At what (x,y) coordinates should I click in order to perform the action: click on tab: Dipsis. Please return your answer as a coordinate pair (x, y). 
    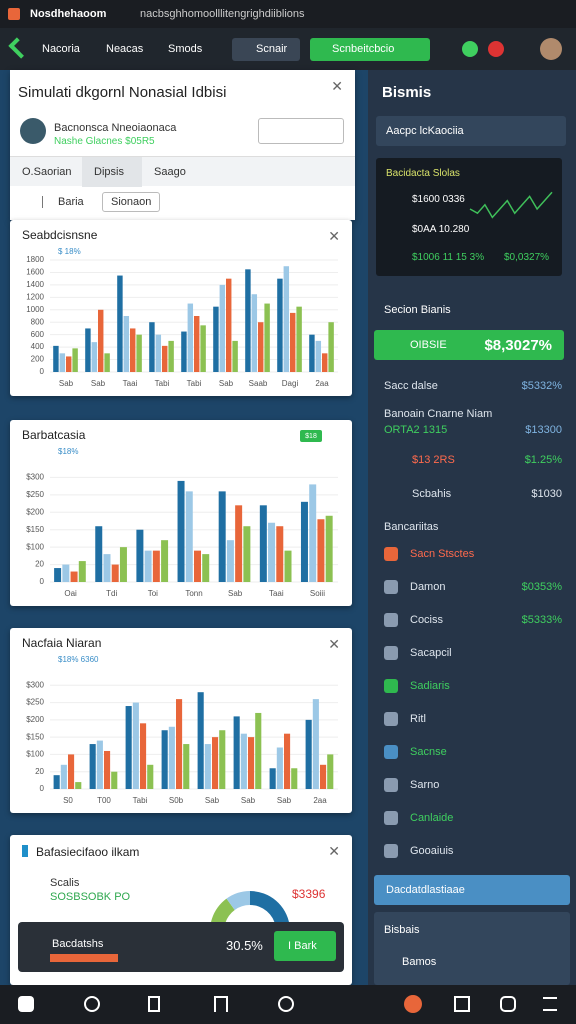
    Looking at the image, I should click on (112, 172).